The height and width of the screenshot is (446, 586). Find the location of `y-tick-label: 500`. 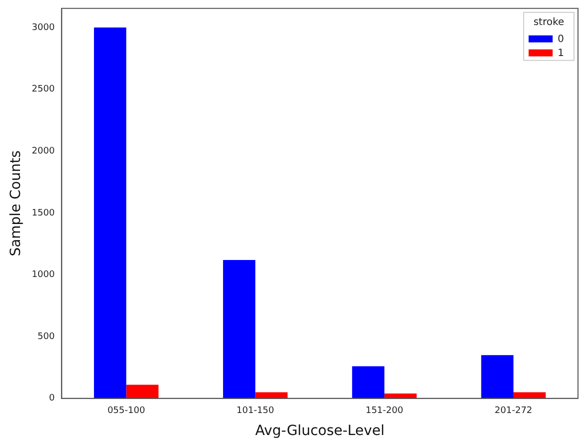

y-tick-label: 500 is located at coordinates (46, 337).